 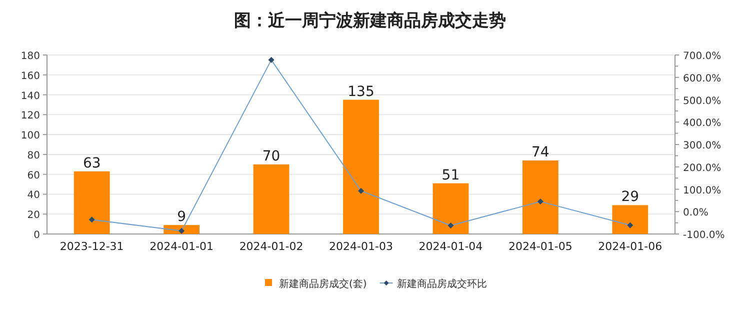 What do you see at coordinates (92, 246) in the screenshot?
I see `x-tick-label: 2023-12-31` at bounding box center [92, 246].